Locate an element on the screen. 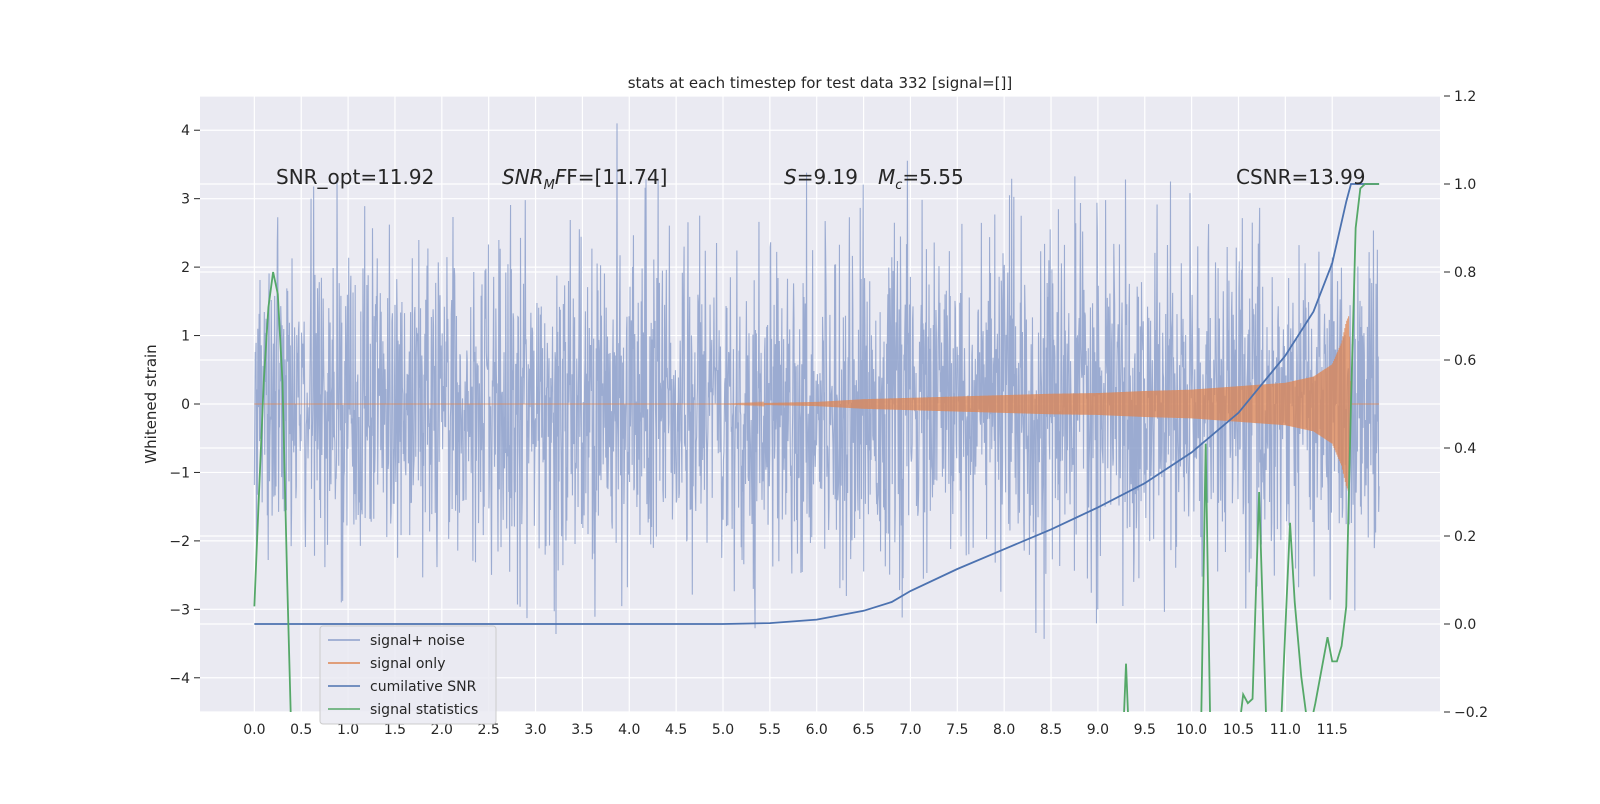  y-tick-label: 1 is located at coordinates (185, 337).